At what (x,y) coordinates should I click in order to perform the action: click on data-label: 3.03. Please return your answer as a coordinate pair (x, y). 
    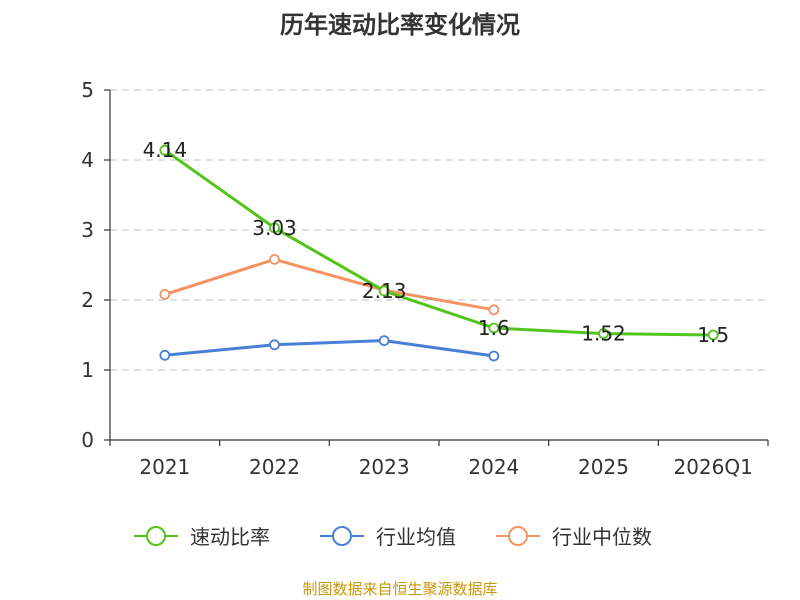
    Looking at the image, I should click on (274, 228).